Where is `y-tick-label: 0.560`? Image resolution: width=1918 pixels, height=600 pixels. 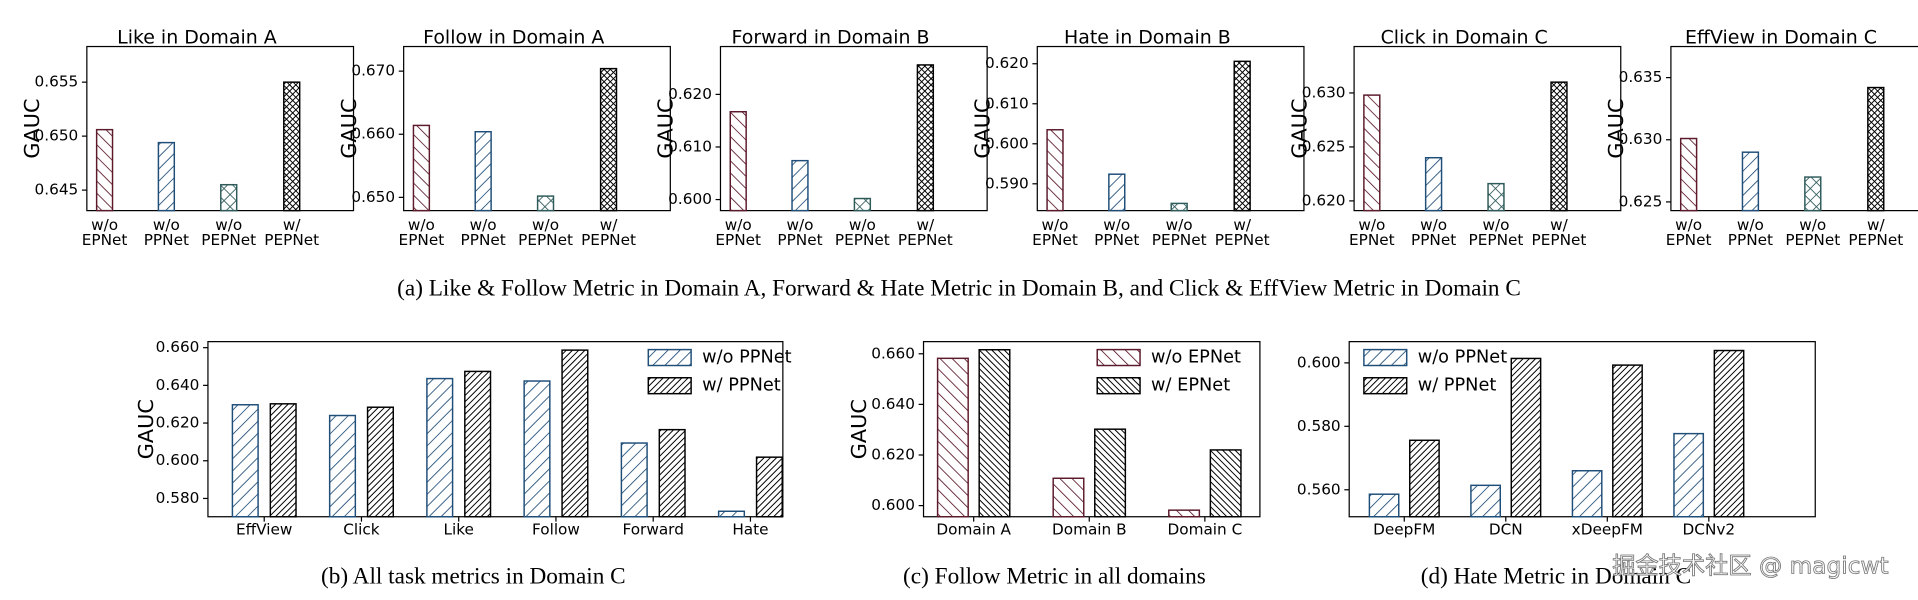
y-tick-label: 0.560 is located at coordinates (1319, 489).